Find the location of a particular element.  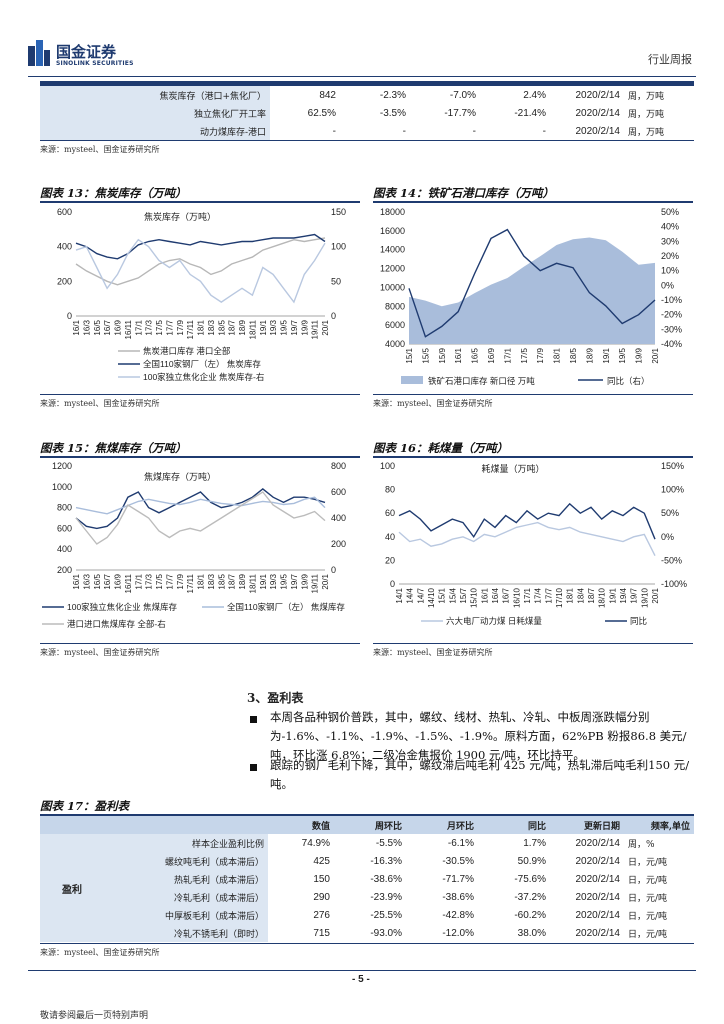

y-right-tick-label: -50% is located at coordinates (671, 560).